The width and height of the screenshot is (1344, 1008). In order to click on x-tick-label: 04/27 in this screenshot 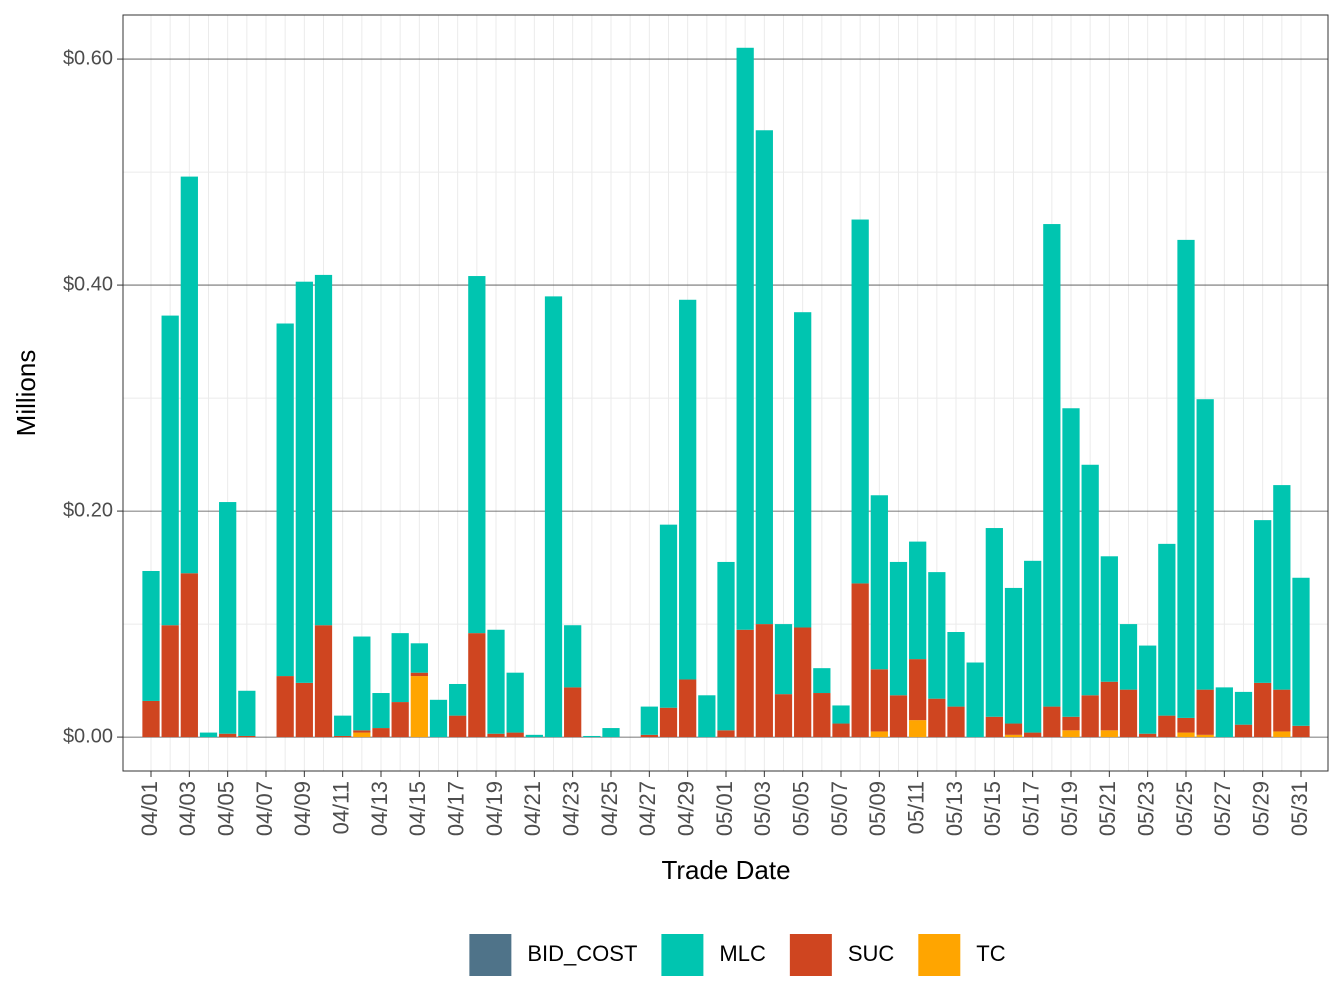, I will do `click(647, 808)`.